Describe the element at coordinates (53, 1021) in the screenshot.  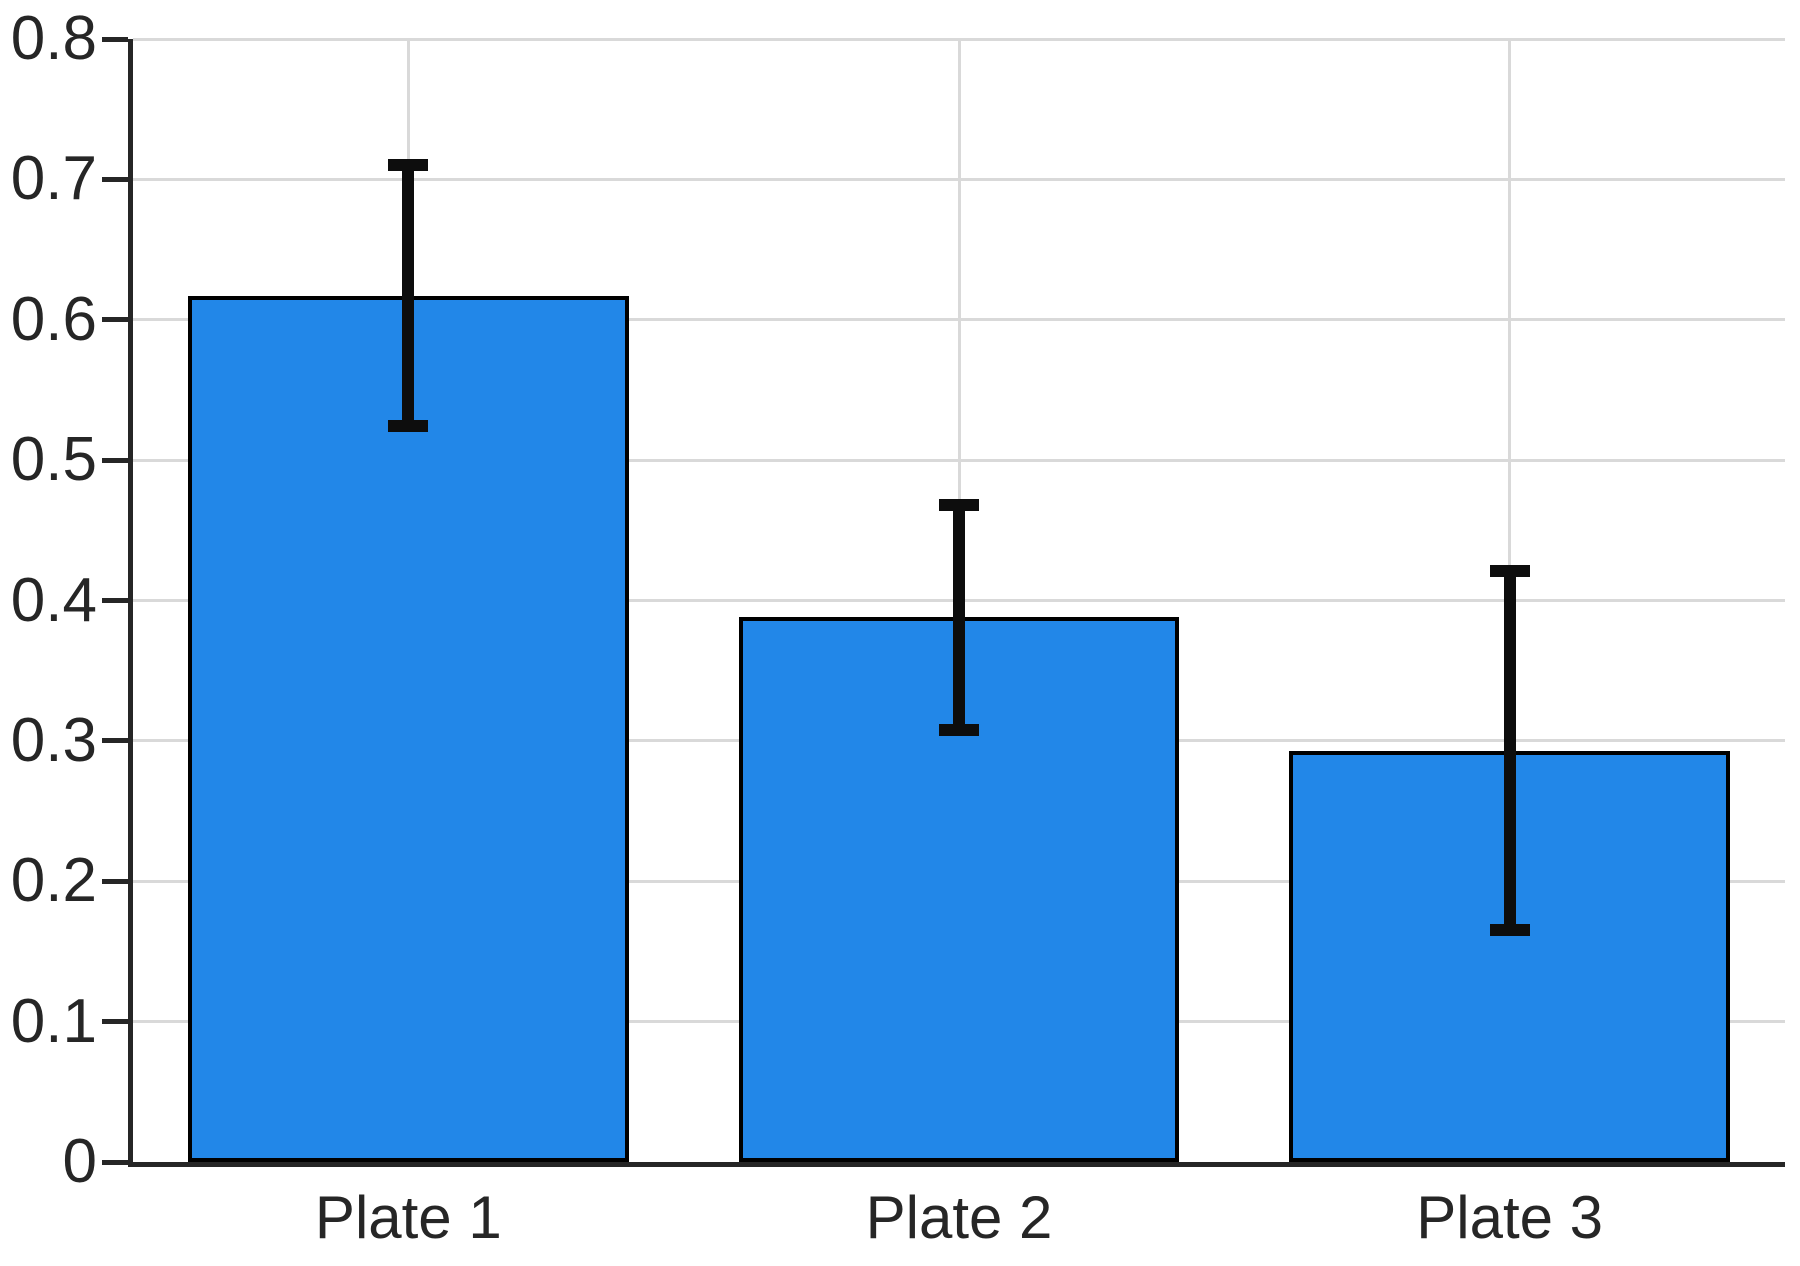
I see `y-tick-label: 0.1` at that location.